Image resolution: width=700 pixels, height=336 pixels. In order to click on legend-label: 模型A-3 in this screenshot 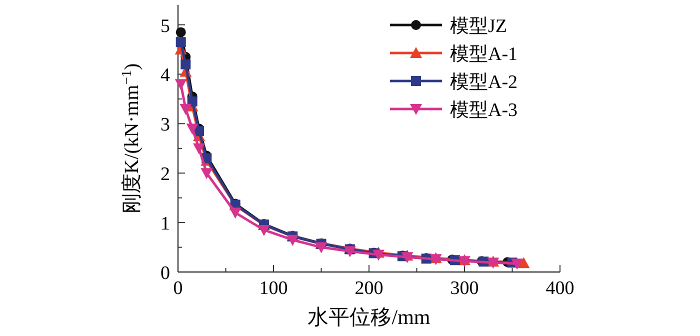, I will do `click(484, 110)`.